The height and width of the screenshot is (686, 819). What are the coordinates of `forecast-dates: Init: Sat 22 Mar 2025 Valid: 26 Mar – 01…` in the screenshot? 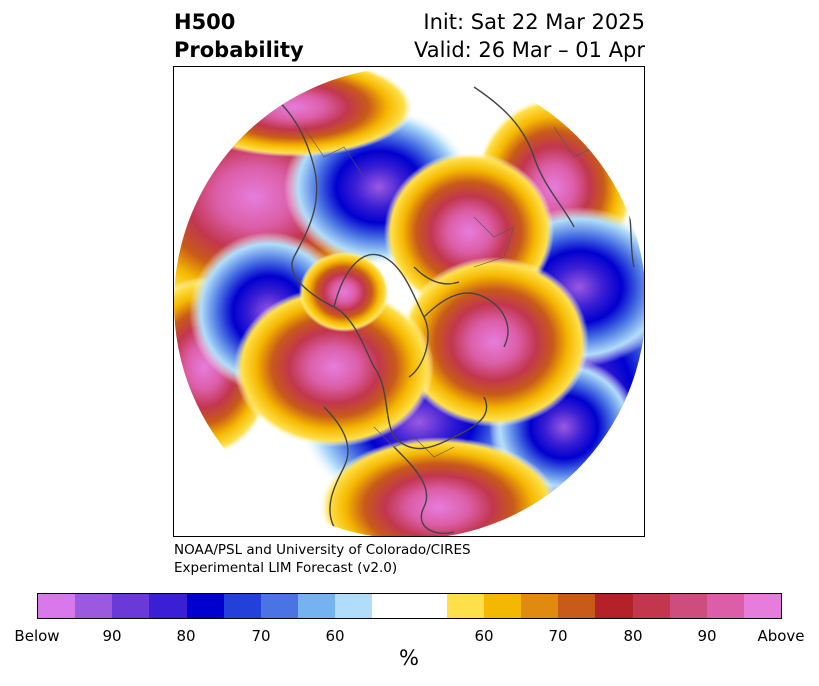 It's located at (529, 36).